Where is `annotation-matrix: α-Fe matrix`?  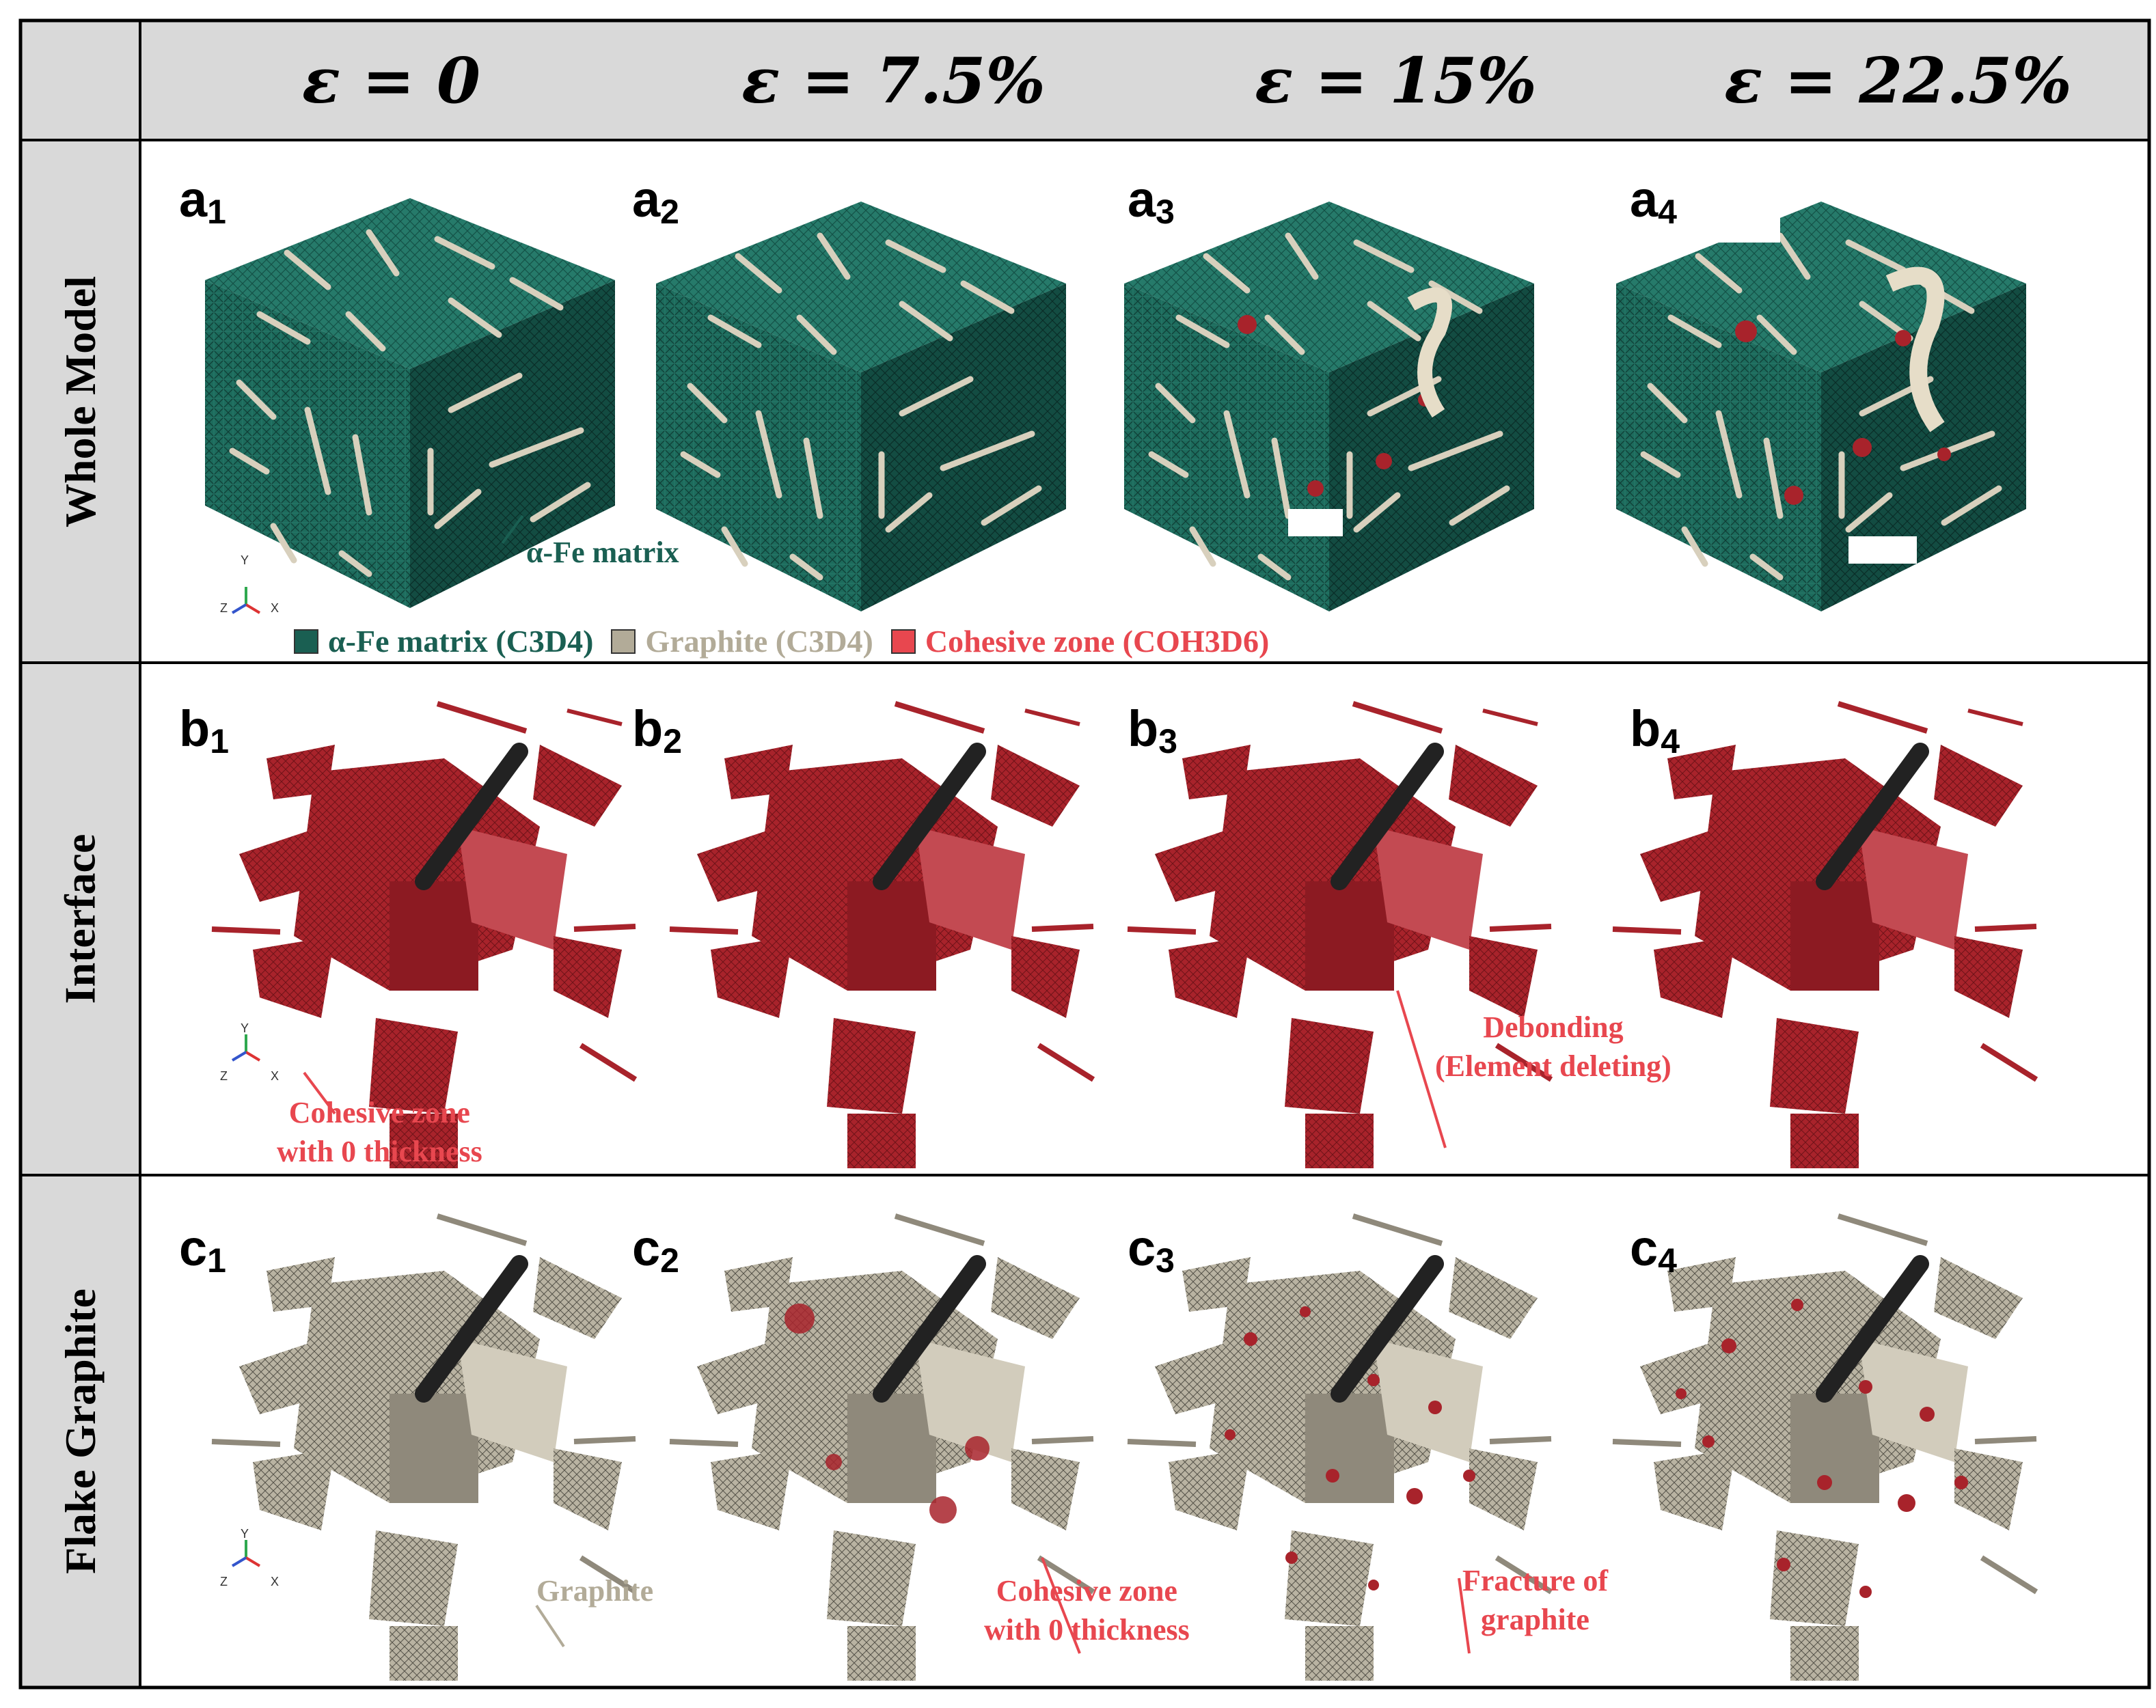
annotation-matrix: α-Fe matrix is located at coordinates (602, 552).